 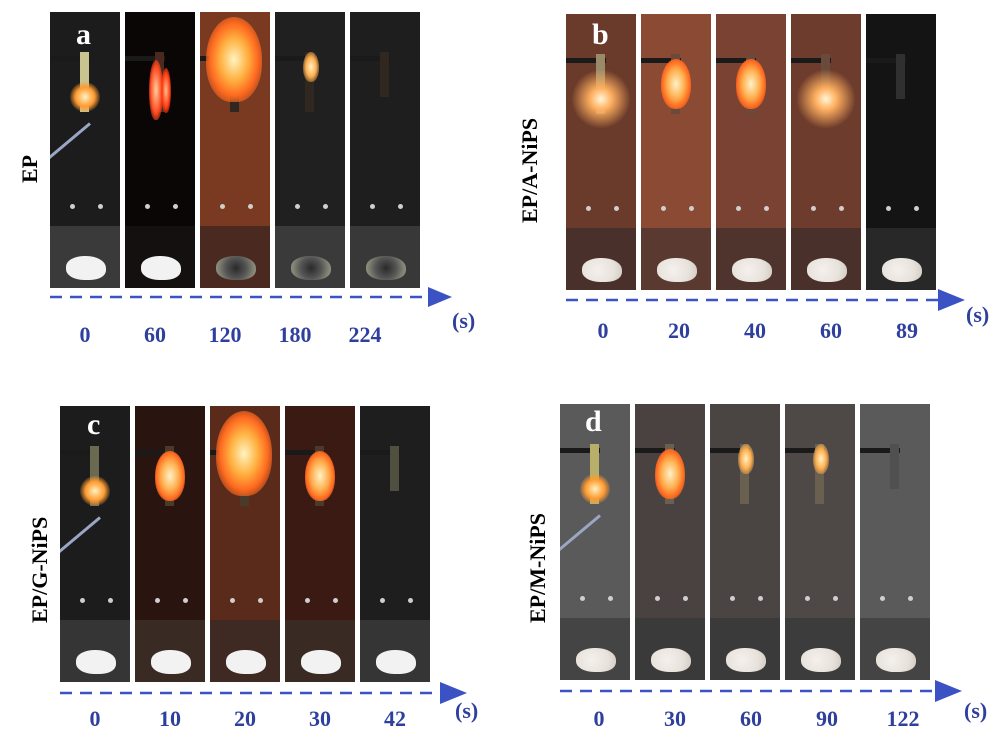 I want to click on panel-d-letter: d, so click(x=593, y=421).